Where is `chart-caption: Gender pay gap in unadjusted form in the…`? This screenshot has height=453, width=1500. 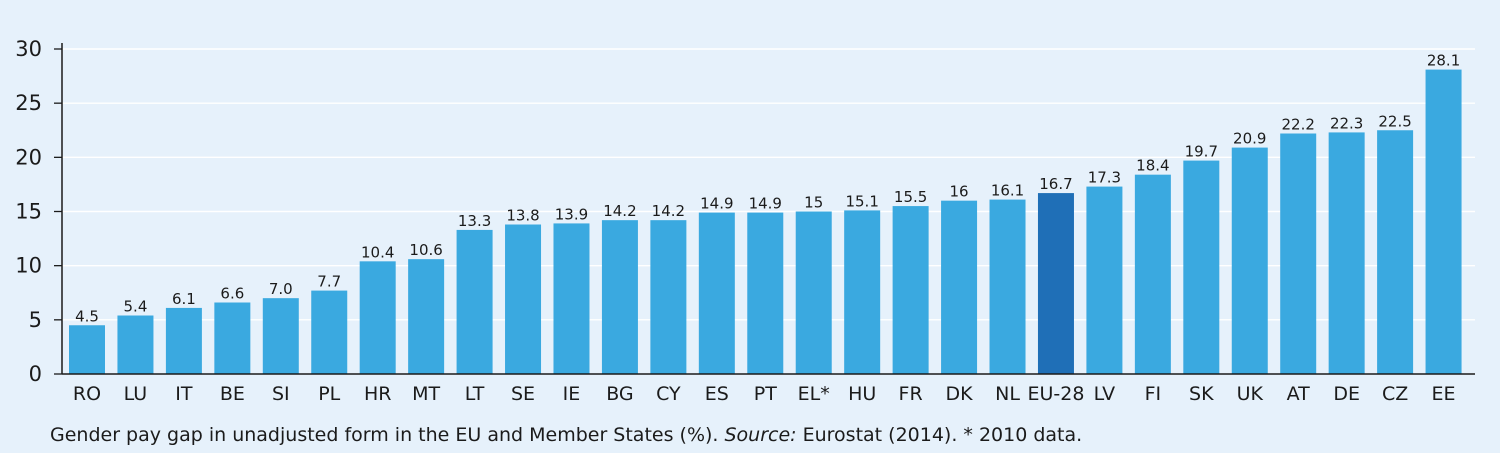
chart-caption: Gender pay gap in unadjusted form in the… is located at coordinates (566, 435).